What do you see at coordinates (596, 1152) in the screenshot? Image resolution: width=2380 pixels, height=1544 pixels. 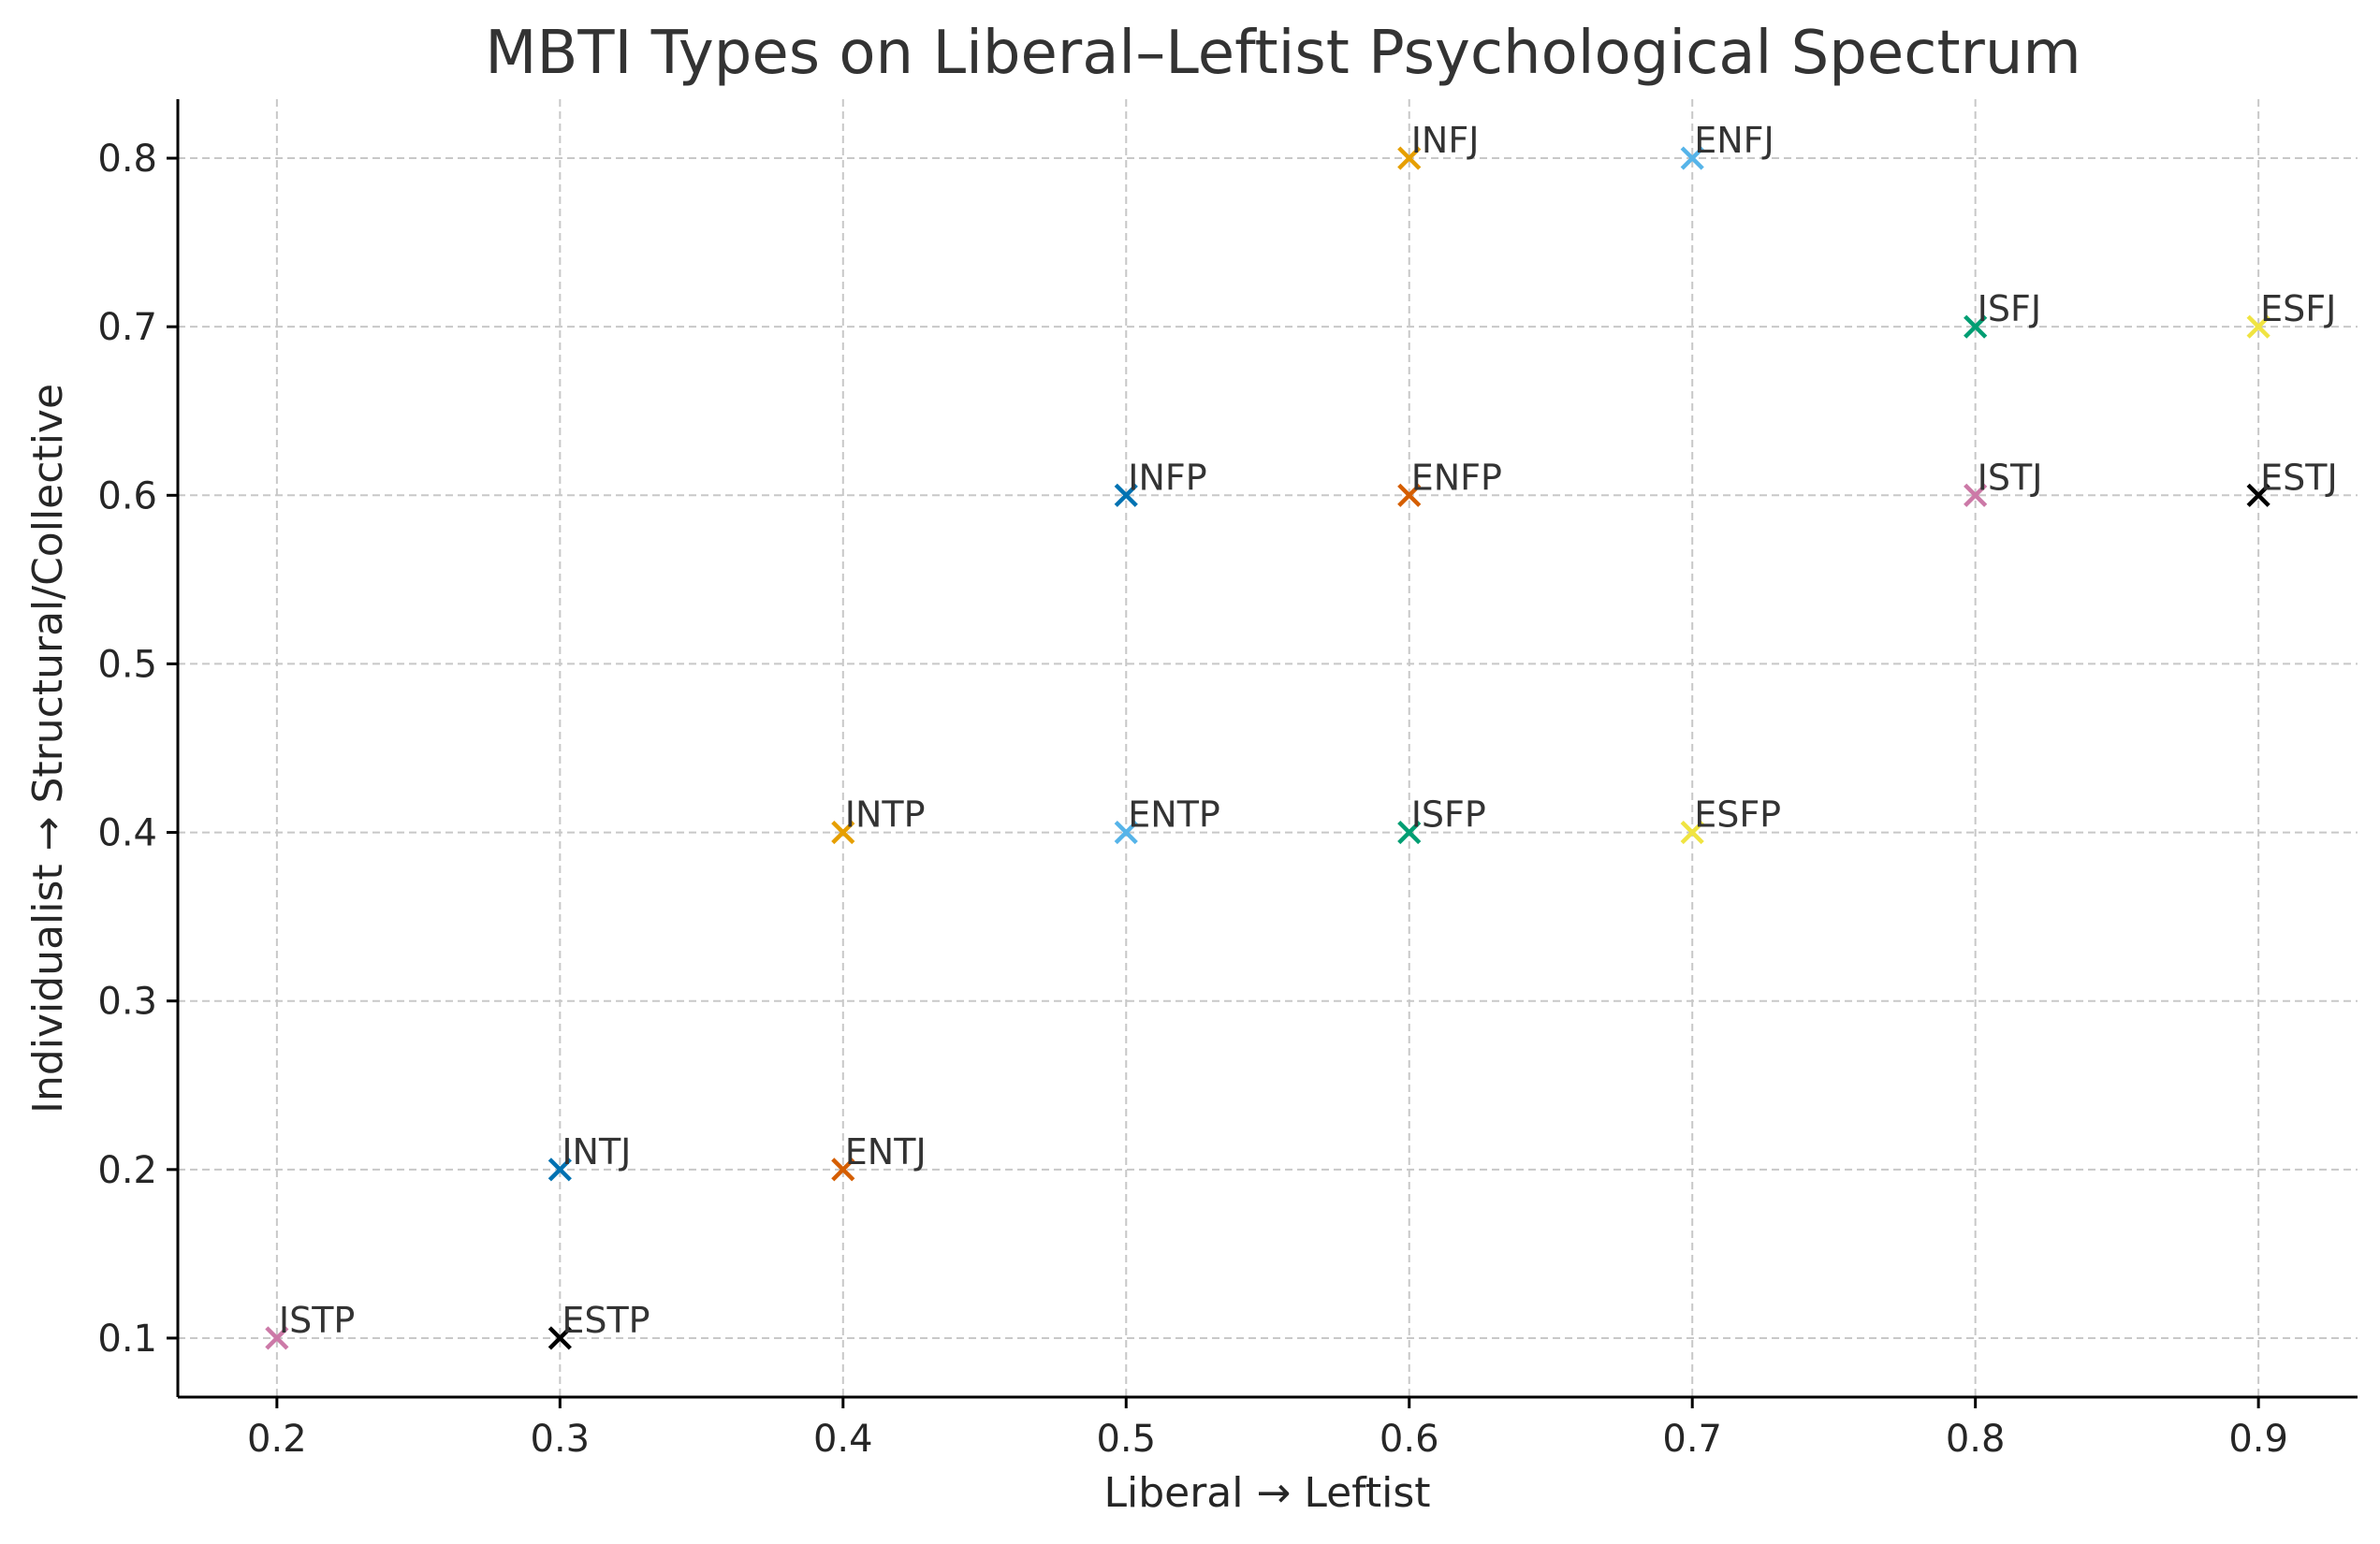 I see `point-label: INTJ` at bounding box center [596, 1152].